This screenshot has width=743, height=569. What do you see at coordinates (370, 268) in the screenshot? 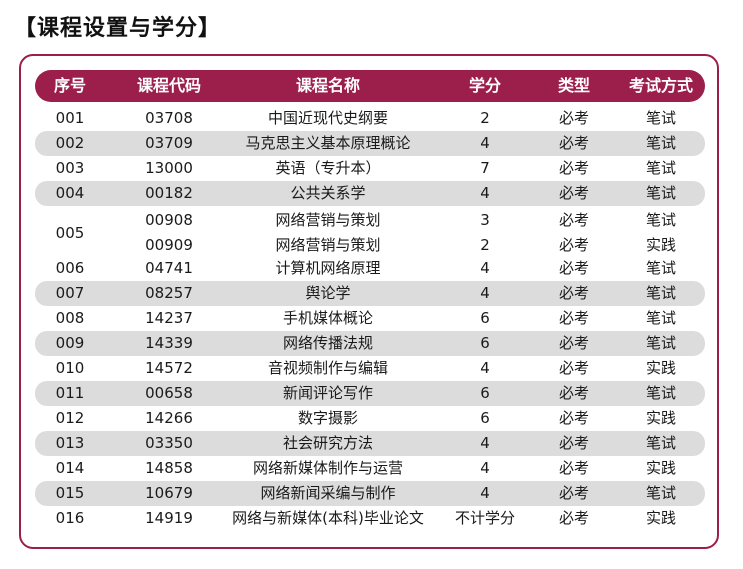
I see `table-row: 006 04741 计算机网络原理 4 必考 笔试` at bounding box center [370, 268].